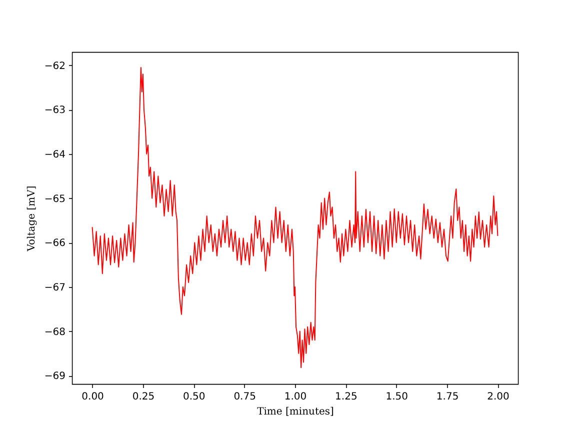 This screenshot has height=432, width=576. I want to click on x-tick-label: 0.00, so click(93, 397).